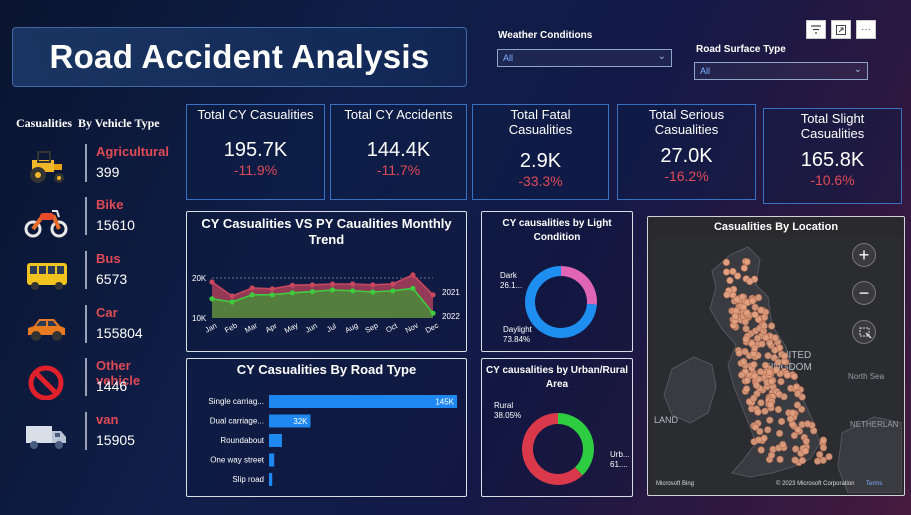 The height and width of the screenshot is (515, 911). I want to click on slice-rural, so click(576, 444).